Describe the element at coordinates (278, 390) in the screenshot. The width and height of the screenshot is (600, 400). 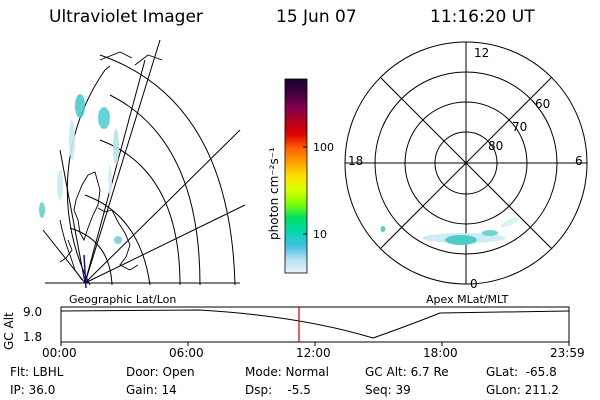
I see `status-dsp: Dsp: -5.5` at that location.